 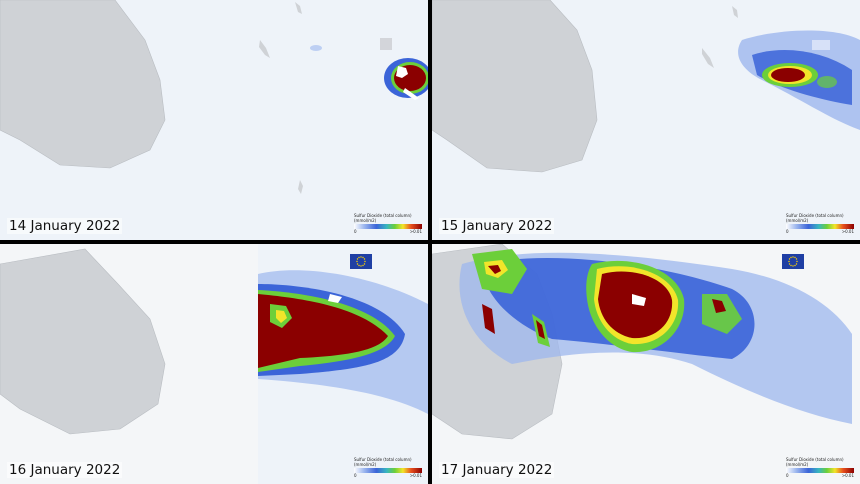 What do you see at coordinates (65, 470) in the screenshot?
I see `date-label: 16 January 2022` at bounding box center [65, 470].